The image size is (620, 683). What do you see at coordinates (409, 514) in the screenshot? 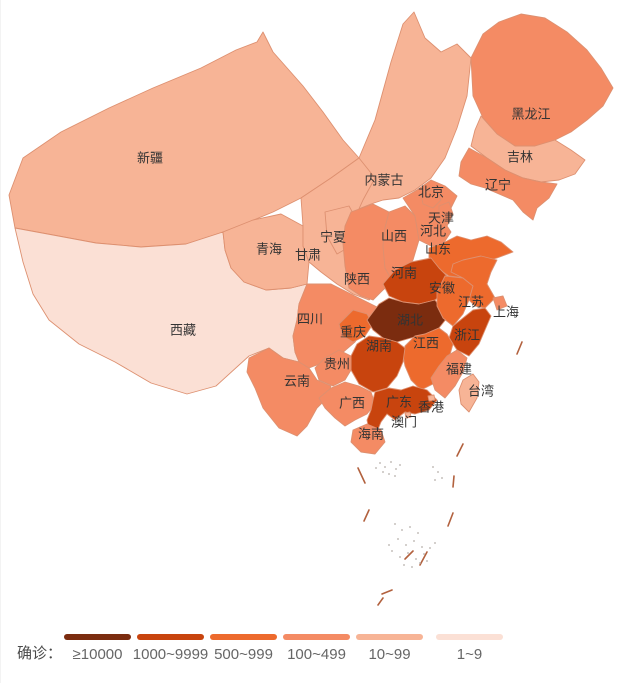
I see `south-sea-island-dots` at bounding box center [409, 514].